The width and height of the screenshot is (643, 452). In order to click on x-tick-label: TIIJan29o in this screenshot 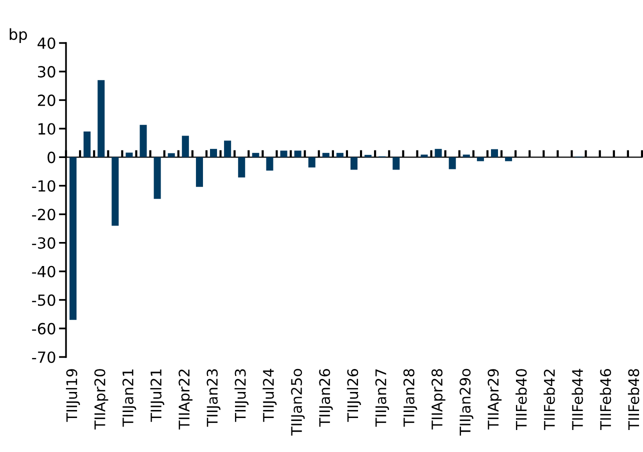, I will do `click(467, 402)`.